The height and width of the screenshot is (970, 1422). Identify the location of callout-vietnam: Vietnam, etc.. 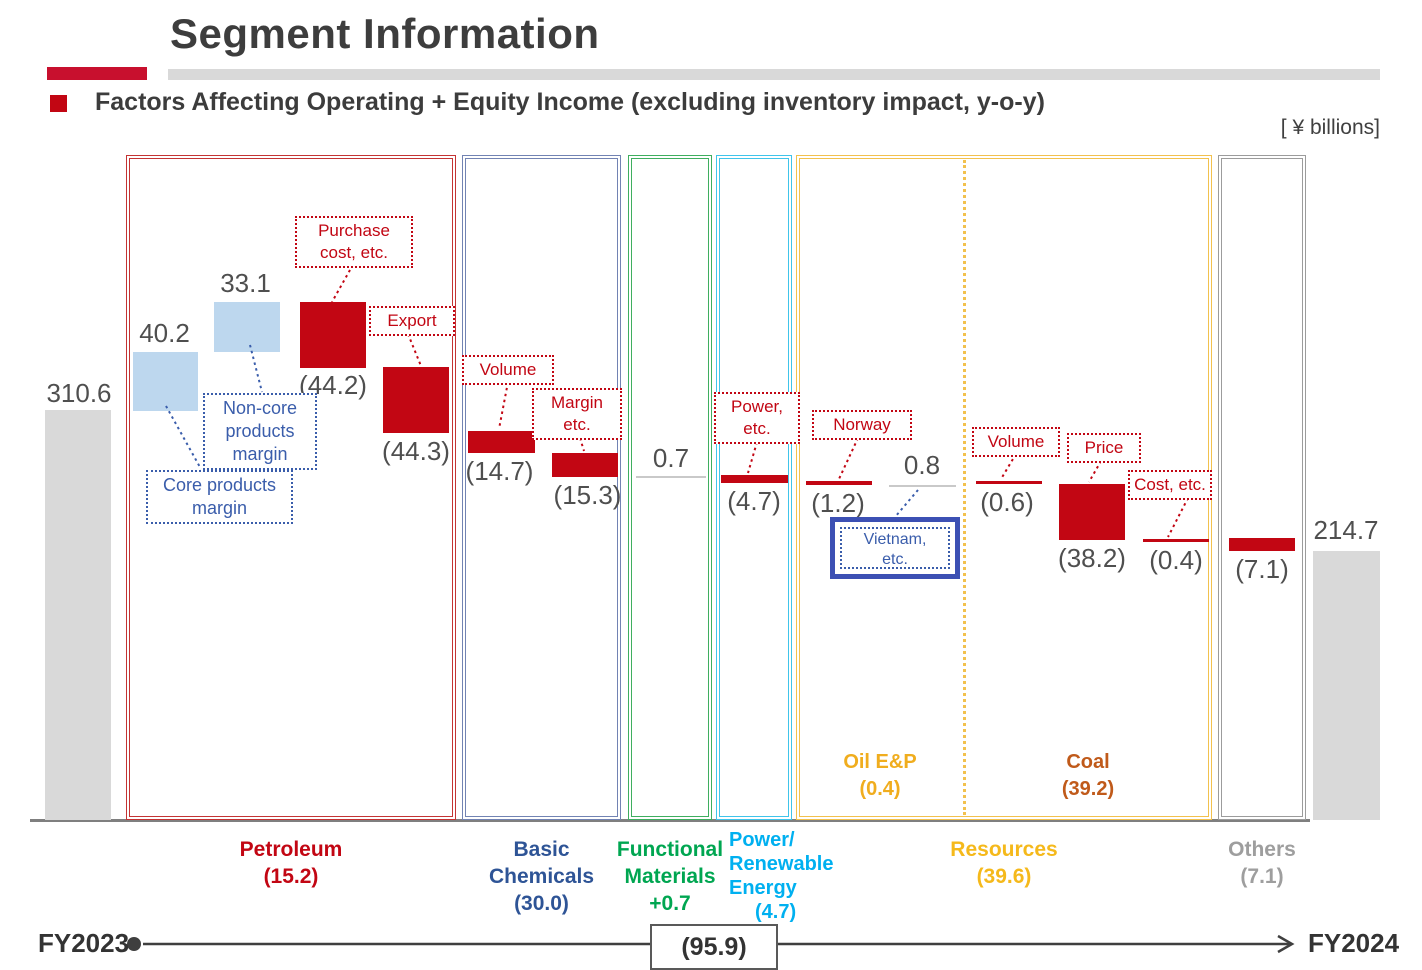
(895, 548).